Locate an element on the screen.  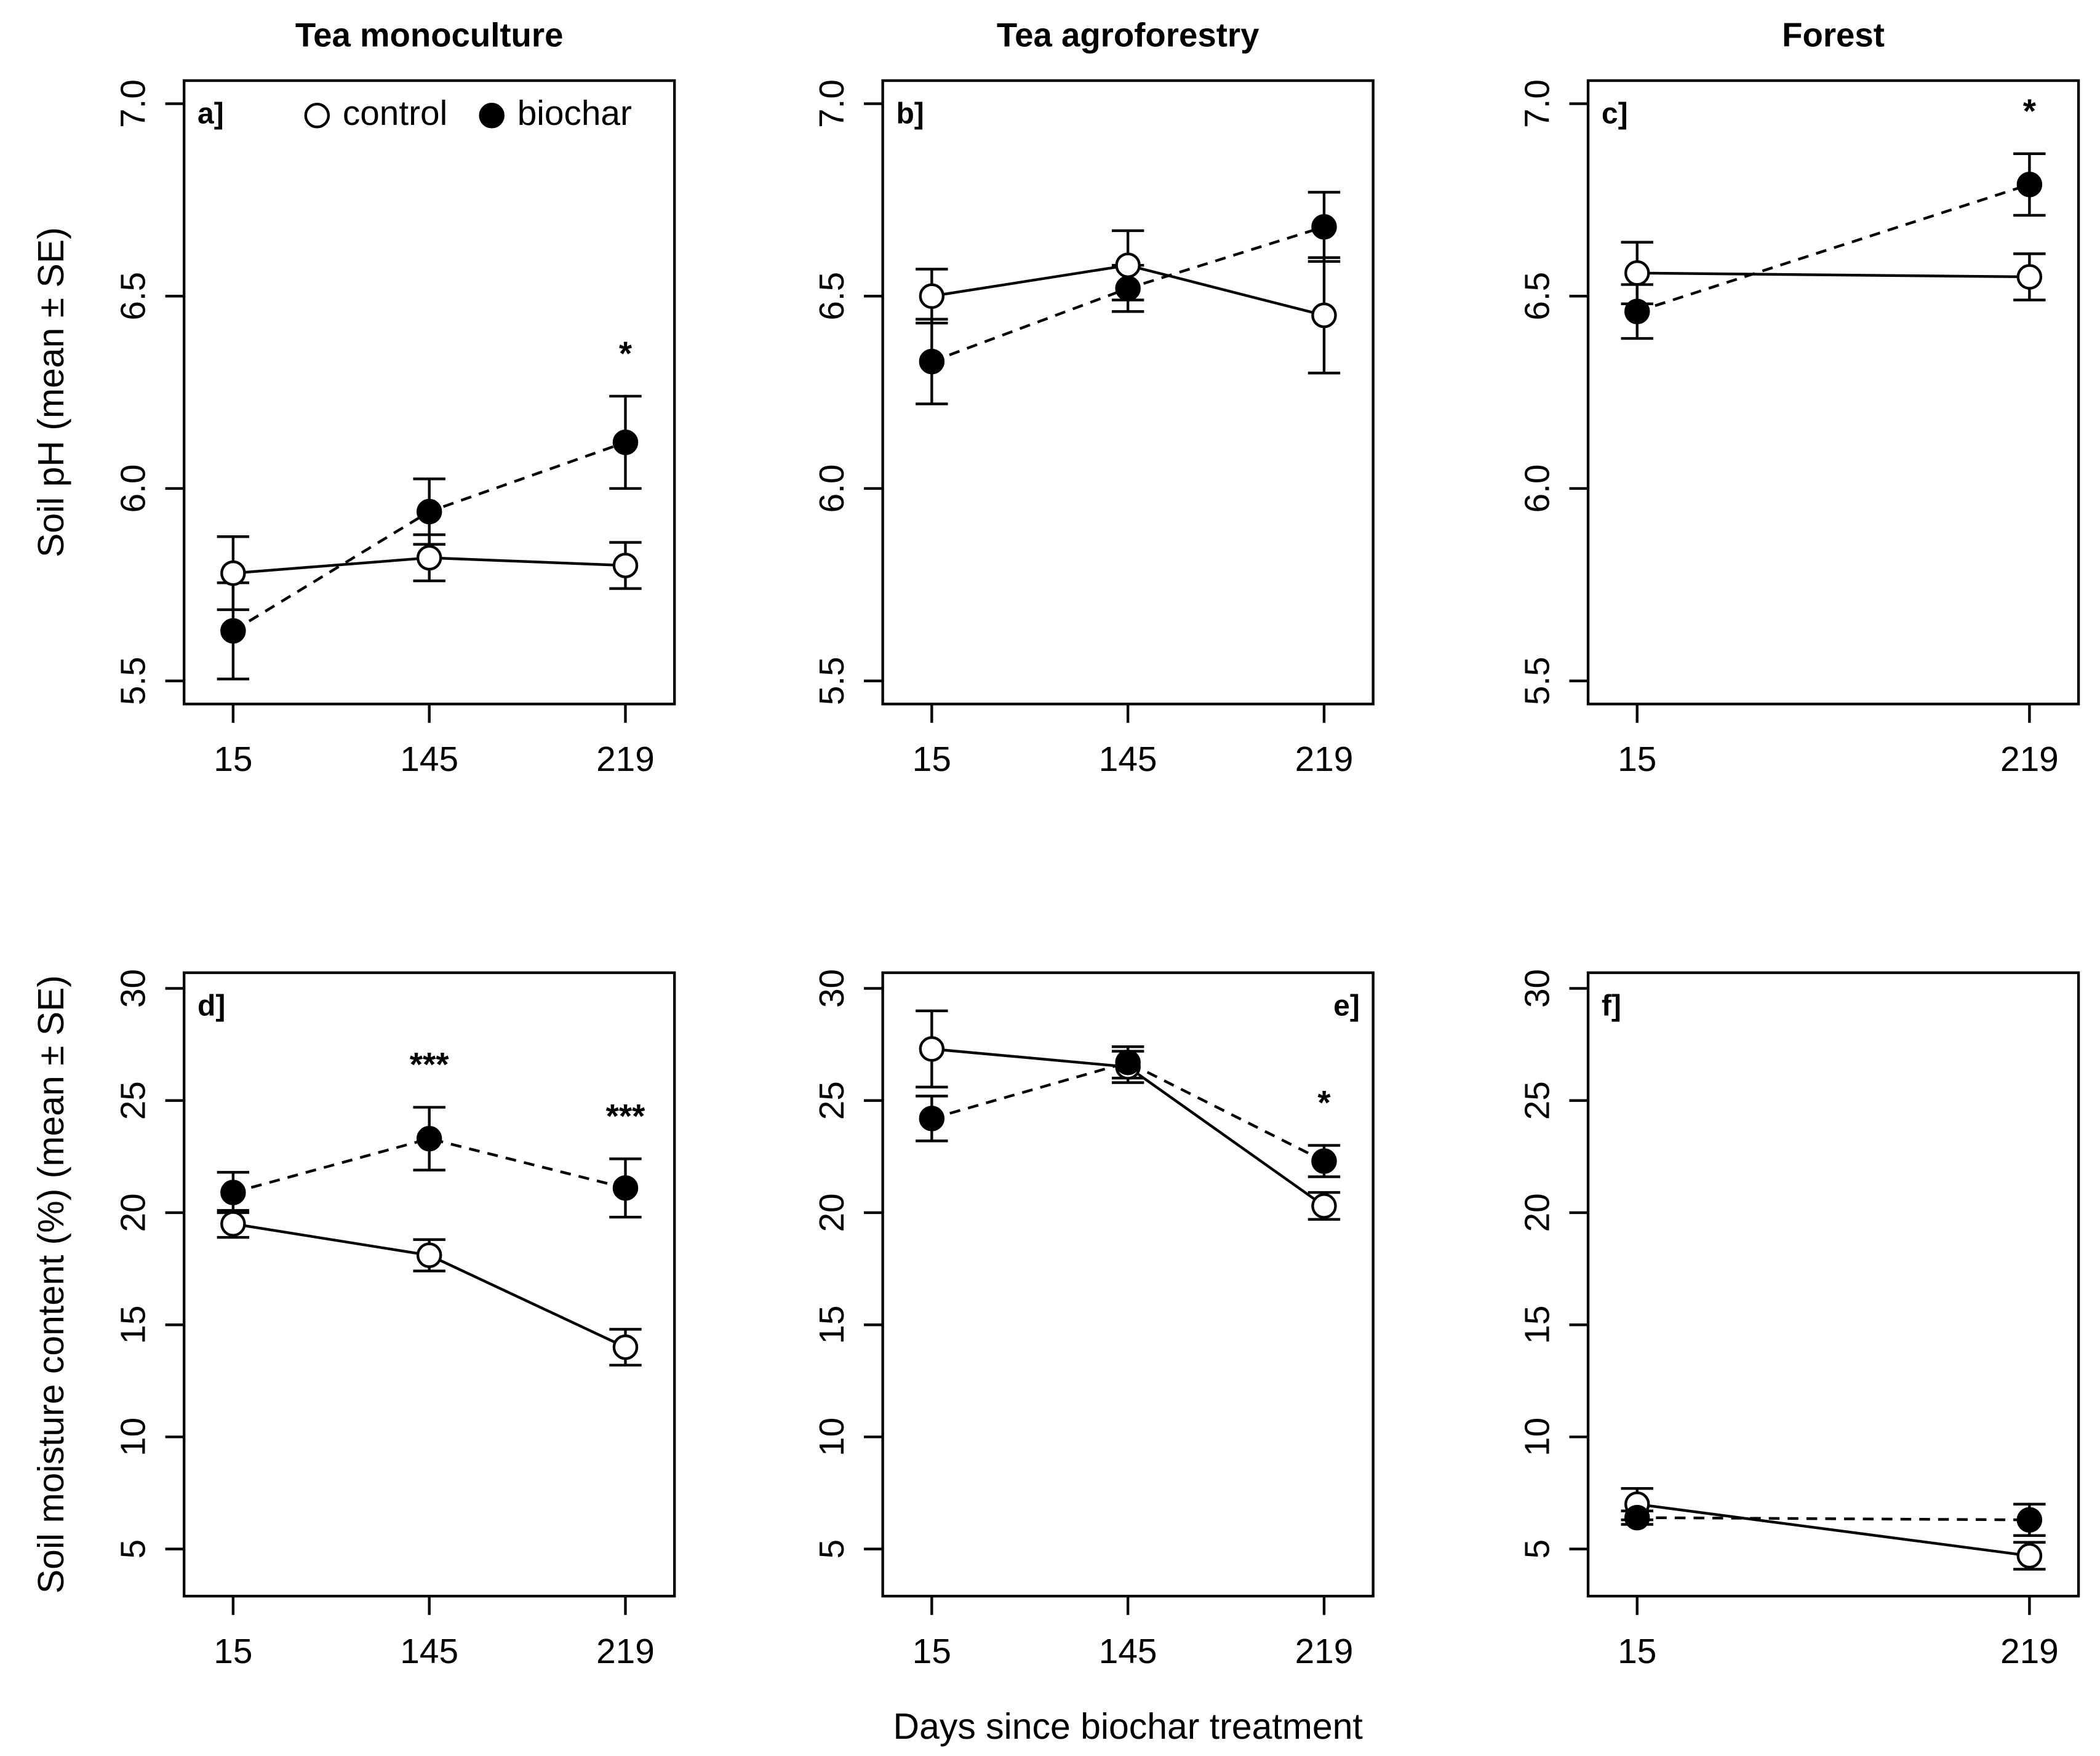
panel-title: Tea monoculture is located at coordinates (429, 35).